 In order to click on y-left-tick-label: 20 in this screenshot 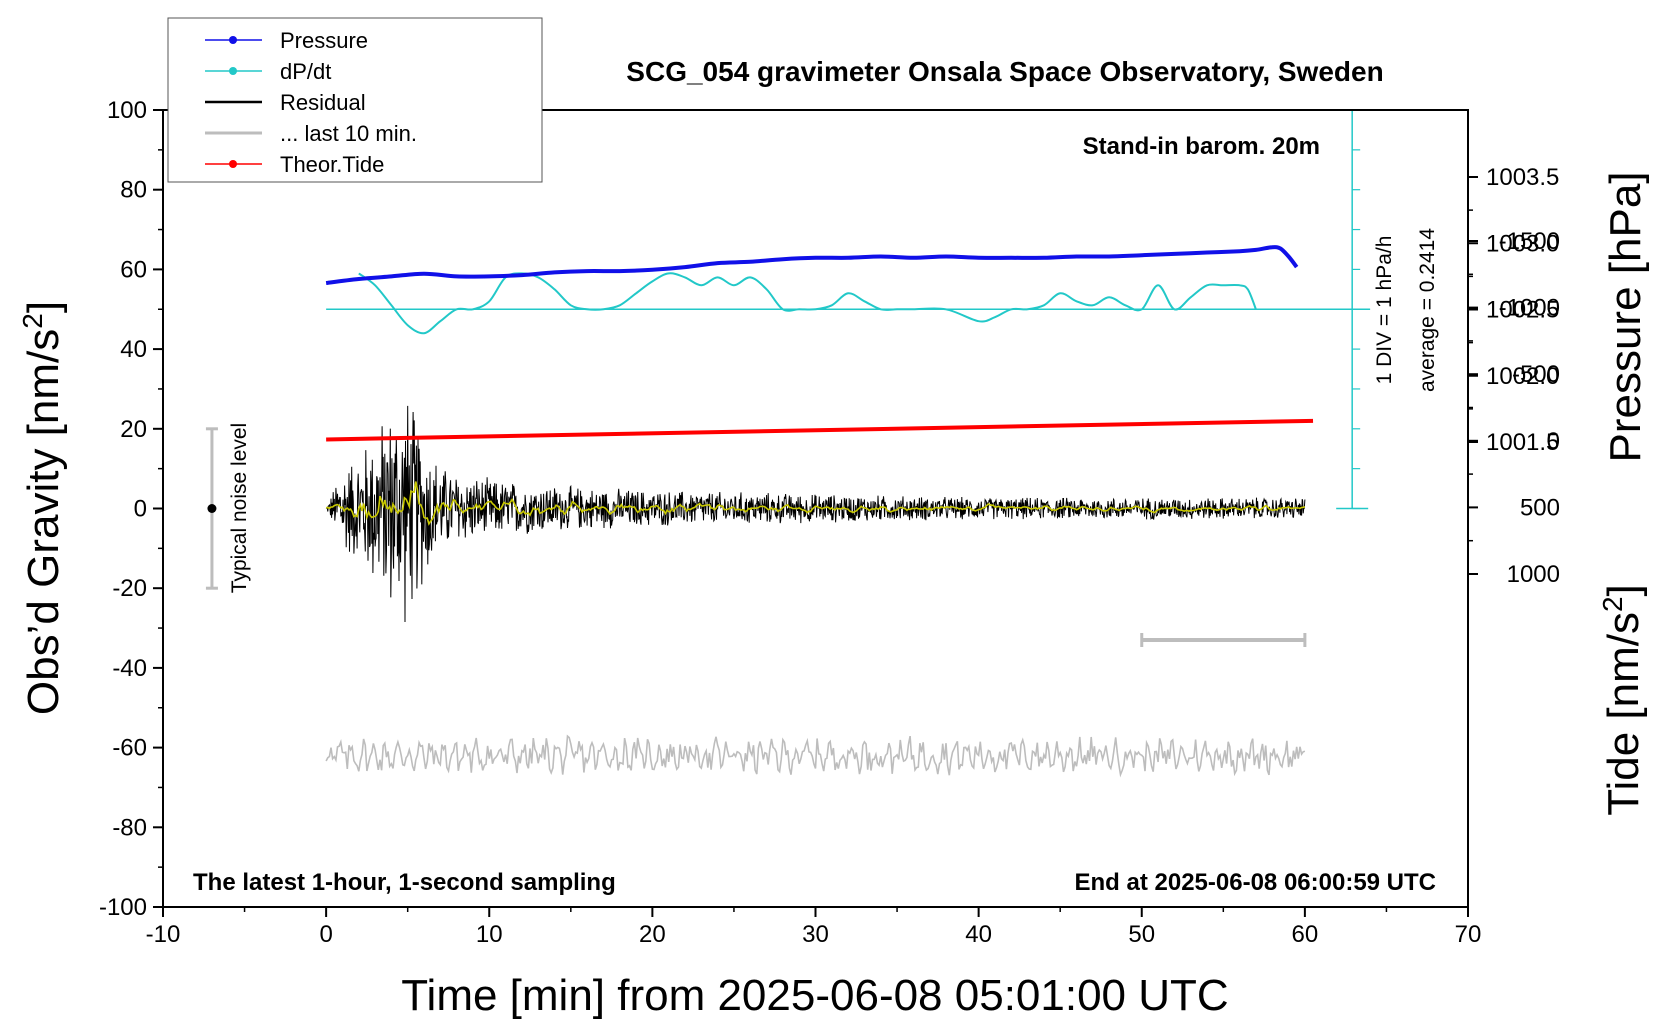, I will do `click(133, 429)`.